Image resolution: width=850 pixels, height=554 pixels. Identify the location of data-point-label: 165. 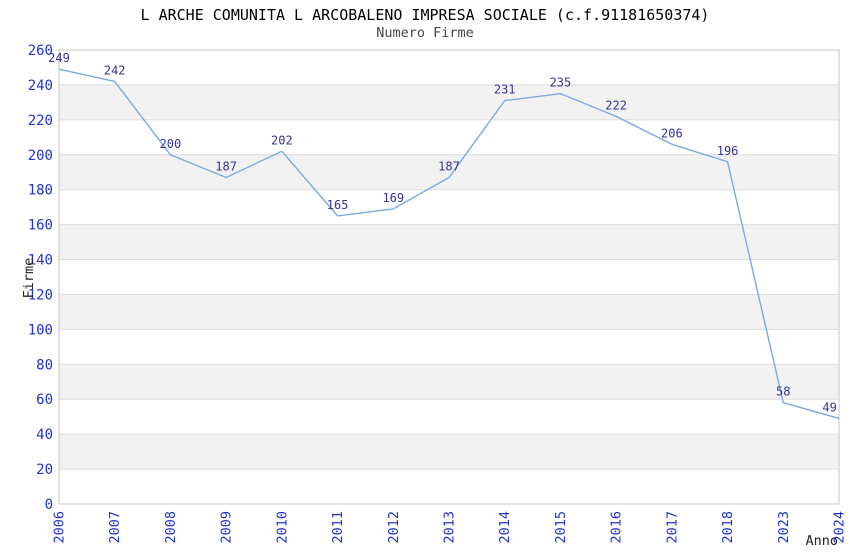
(338, 205).